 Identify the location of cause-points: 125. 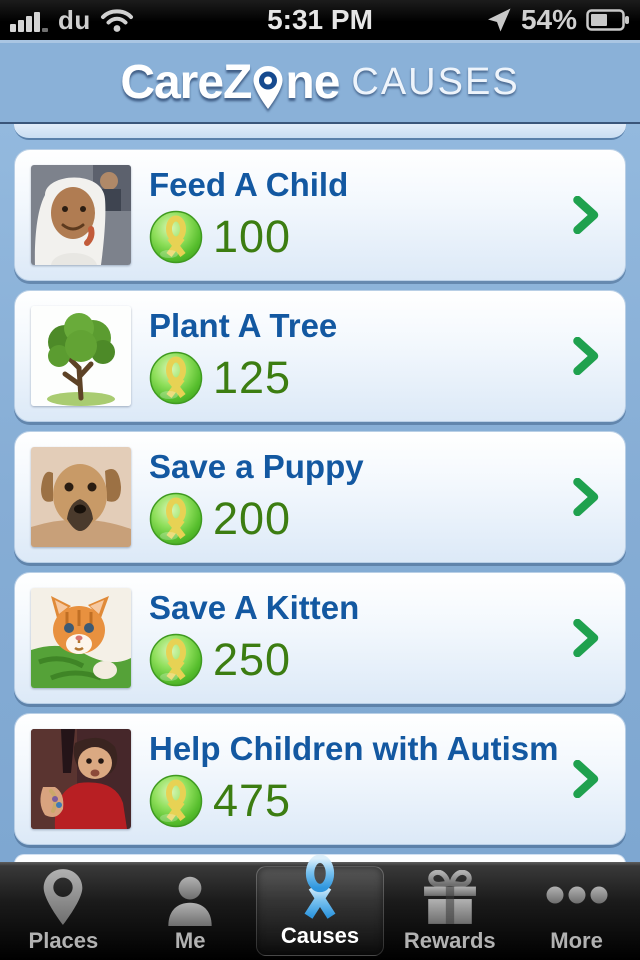
(252, 378).